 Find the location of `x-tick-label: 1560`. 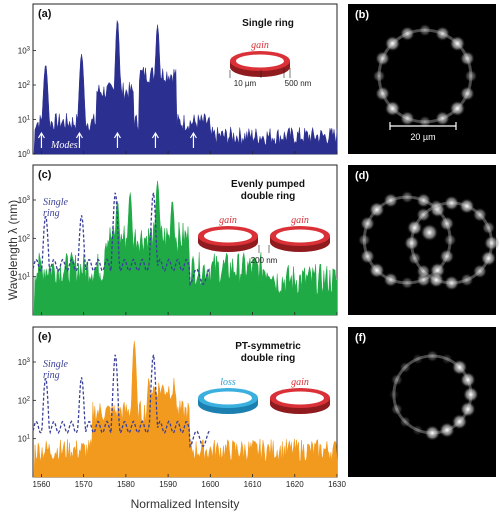

x-tick-label: 1560 is located at coordinates (42, 484).